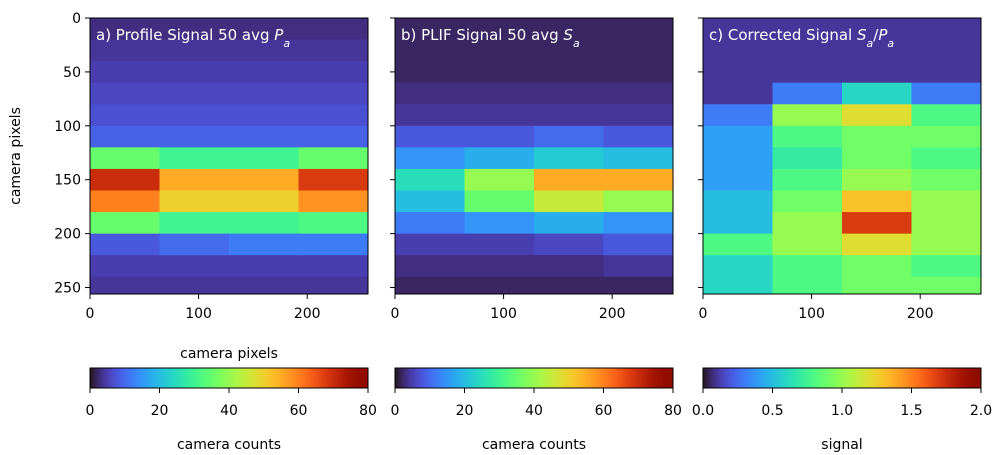 This screenshot has width=997, height=455. I want to click on panel-title: b) PLIF Signal 50 avg Sa, so click(490, 38).